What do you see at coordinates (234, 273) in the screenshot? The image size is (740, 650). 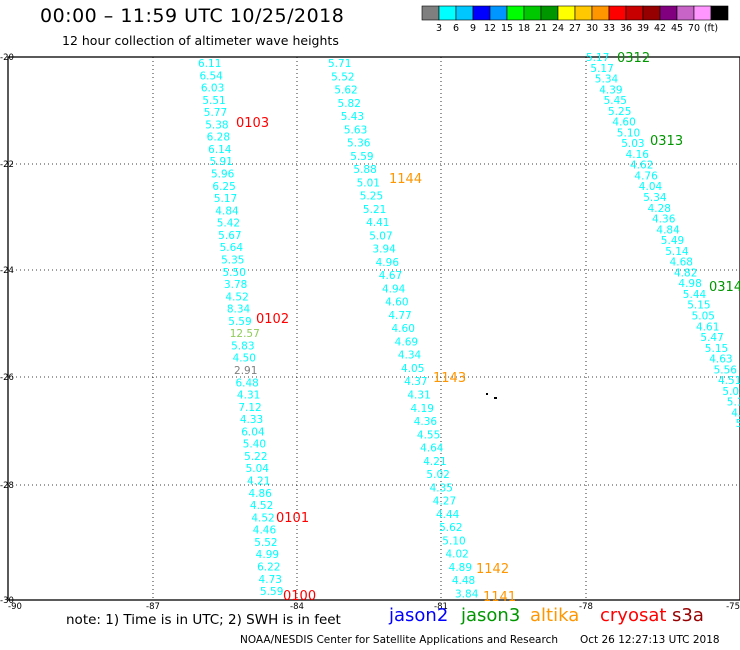 I see `wave-height-value: 5.50` at bounding box center [234, 273].